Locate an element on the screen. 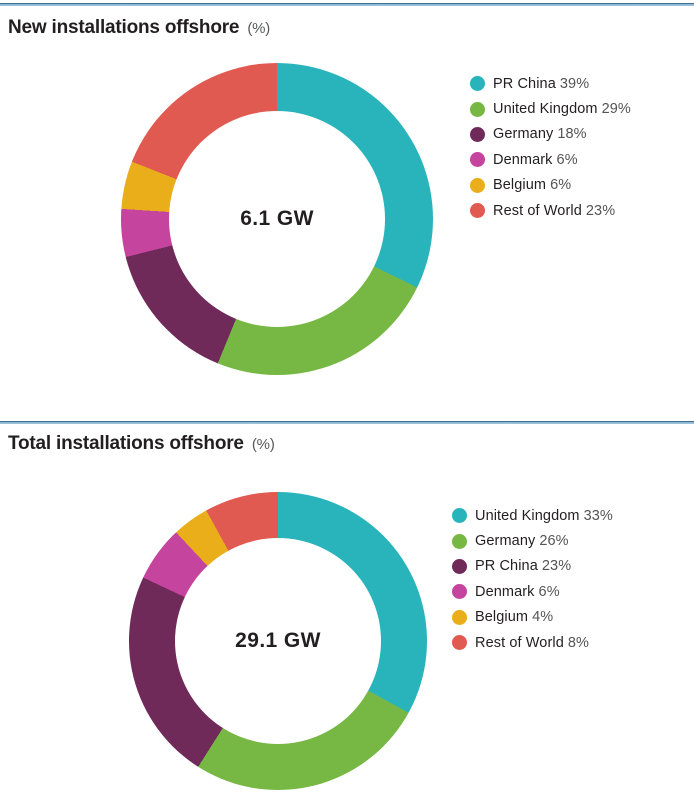  donut-hole: 6.1 GW is located at coordinates (277, 219).